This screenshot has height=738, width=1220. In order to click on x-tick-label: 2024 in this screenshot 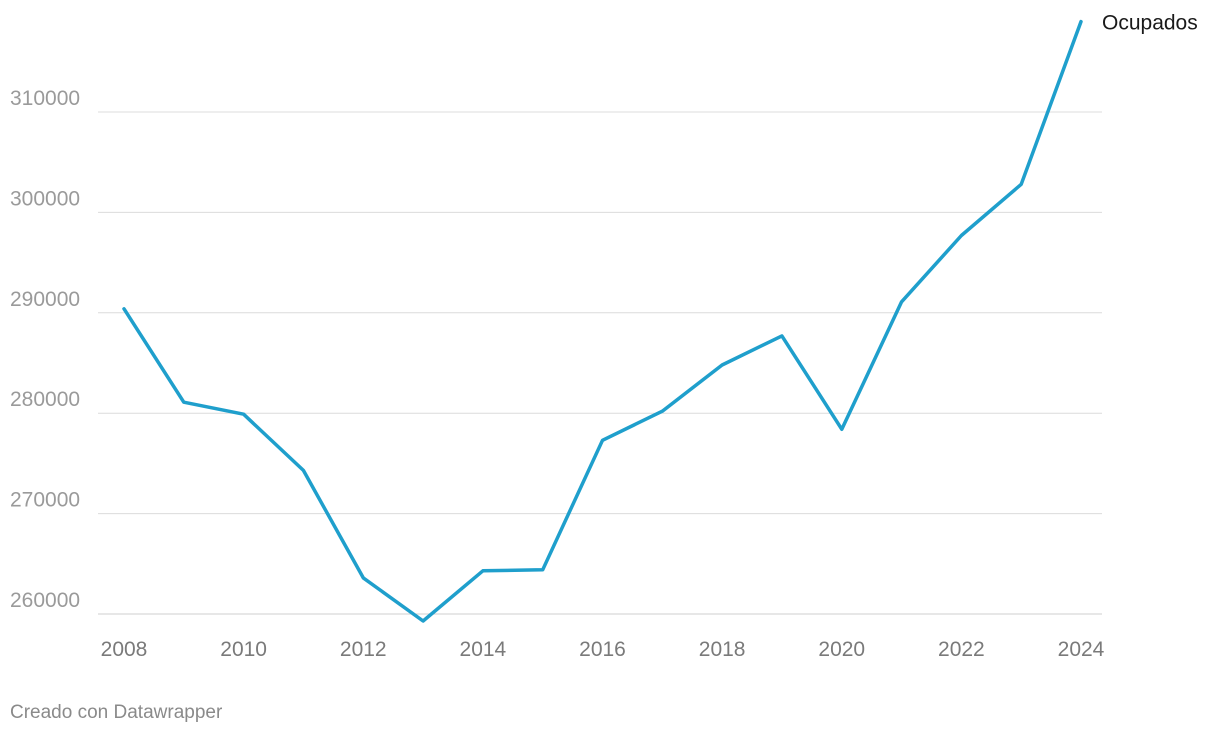, I will do `click(1081, 649)`.